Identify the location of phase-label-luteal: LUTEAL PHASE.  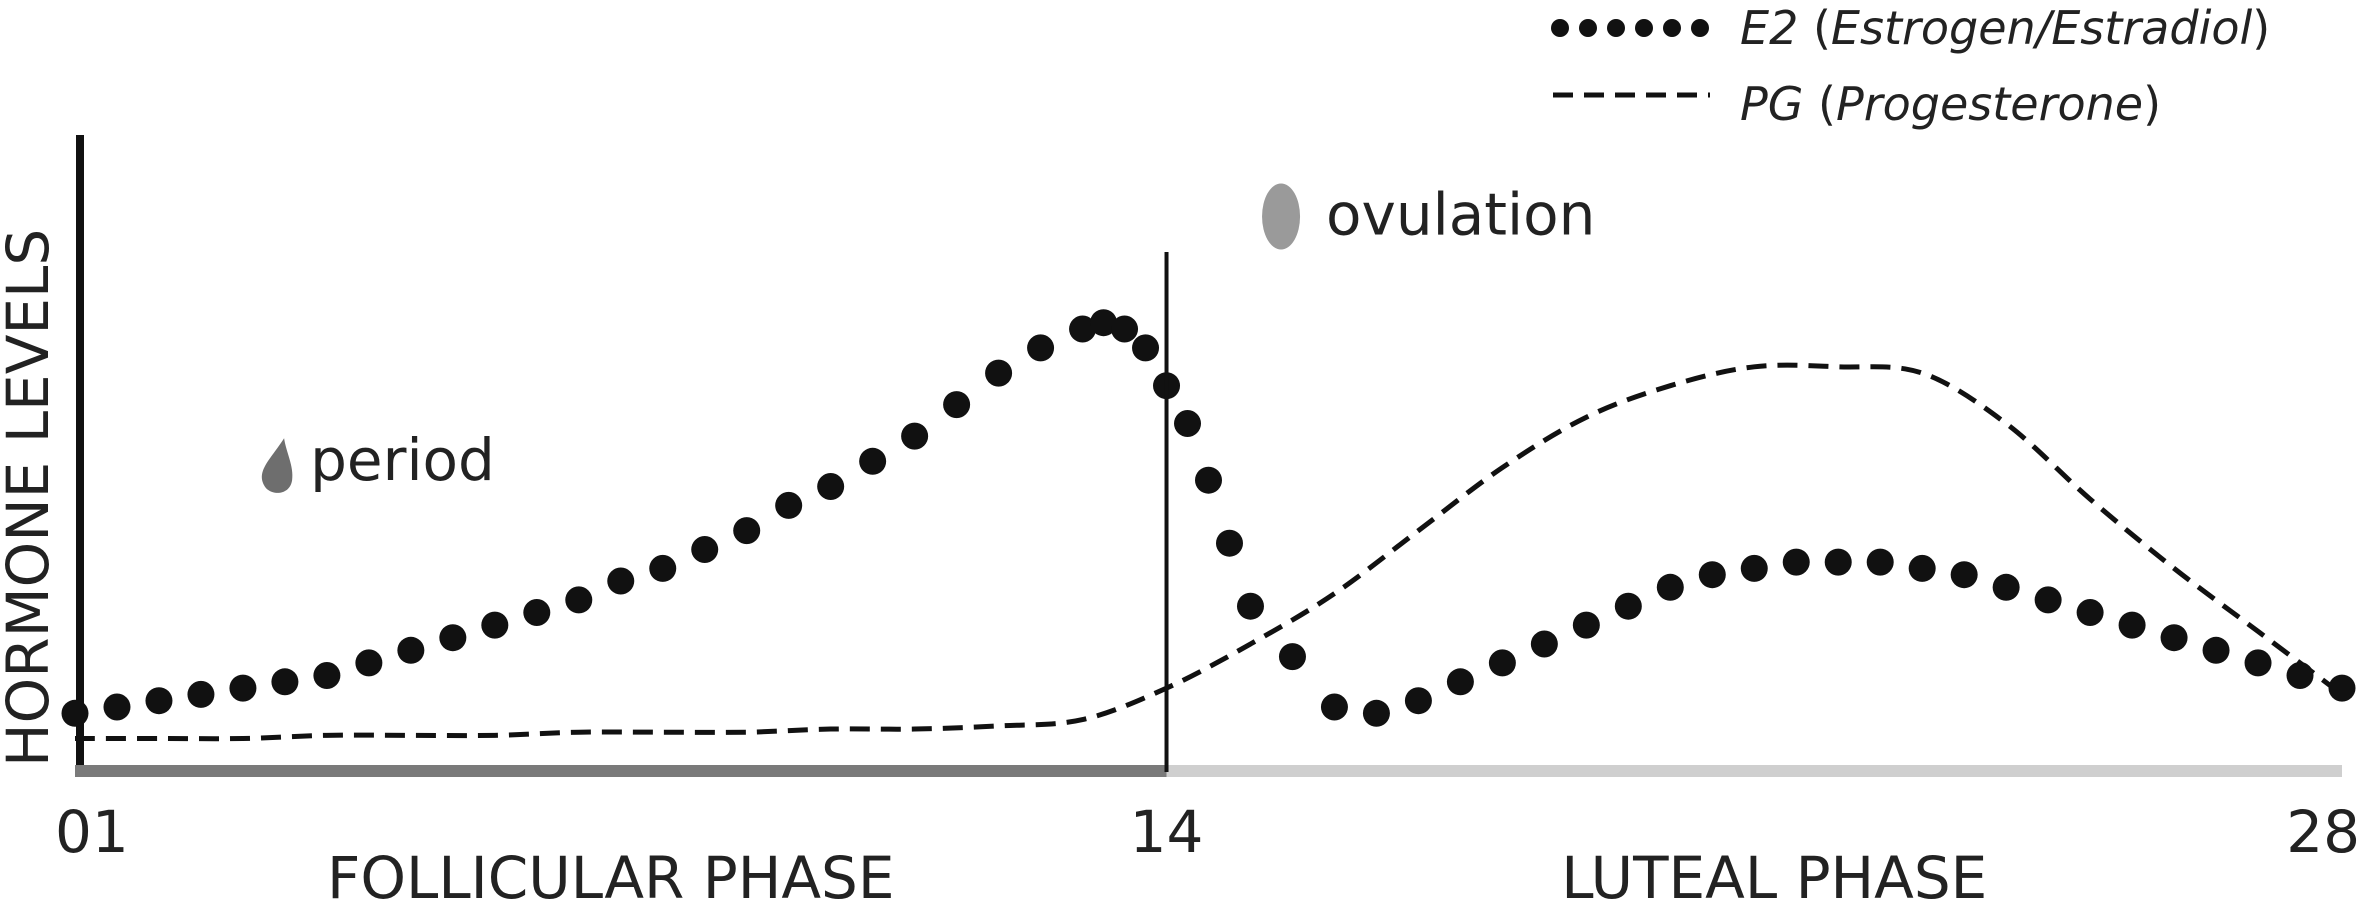
(1774, 872).